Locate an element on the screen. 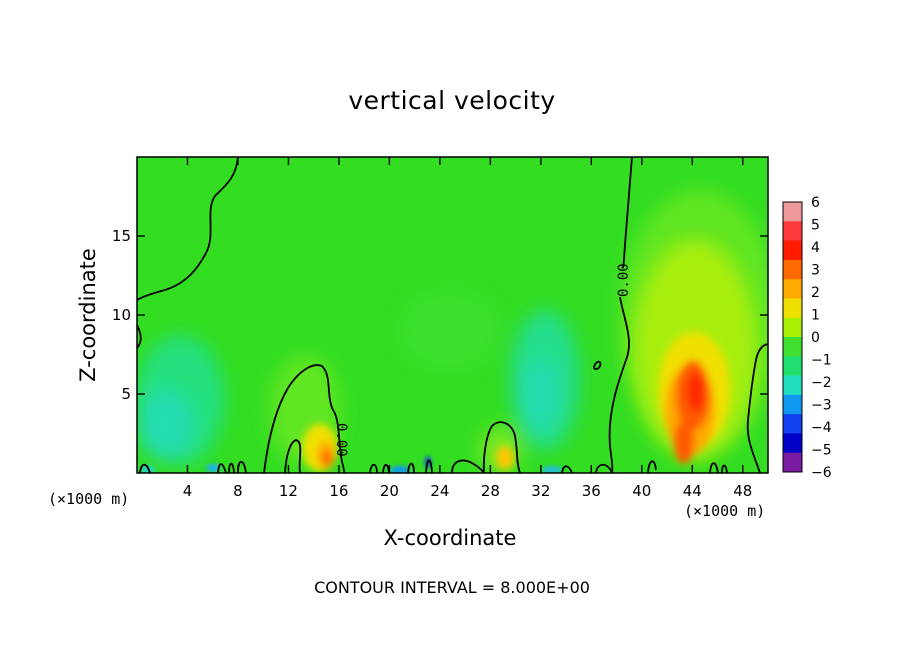 The image size is (904, 654). x-tick-label: 12 is located at coordinates (288, 491).